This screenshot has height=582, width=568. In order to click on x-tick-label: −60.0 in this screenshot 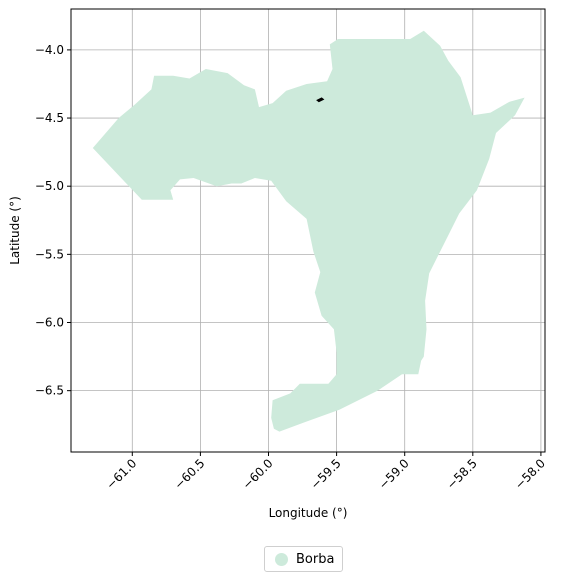, I will do `click(258, 474)`.